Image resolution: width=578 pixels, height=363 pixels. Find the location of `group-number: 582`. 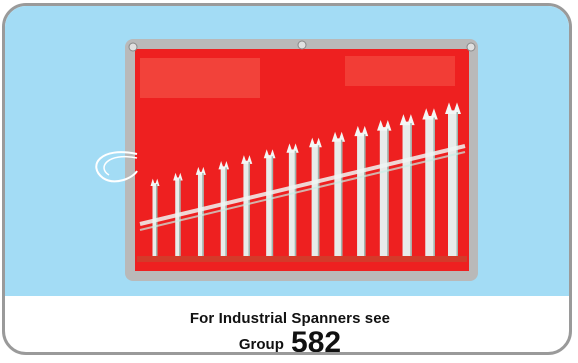

group-number: 582 is located at coordinates (316, 340).